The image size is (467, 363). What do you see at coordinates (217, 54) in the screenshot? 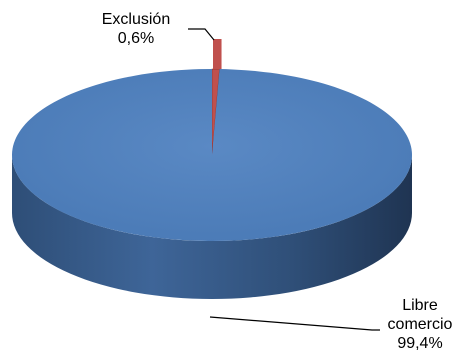
I see `pie-slice-exclusion-raised` at bounding box center [217, 54].